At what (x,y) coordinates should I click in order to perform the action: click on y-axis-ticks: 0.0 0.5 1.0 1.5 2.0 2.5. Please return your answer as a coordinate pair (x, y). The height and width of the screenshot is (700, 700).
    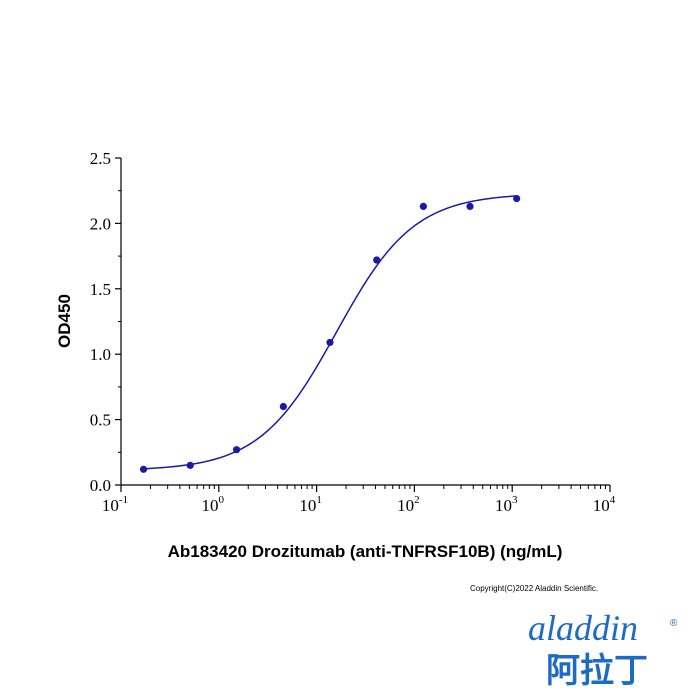
    Looking at the image, I should click on (105, 322).